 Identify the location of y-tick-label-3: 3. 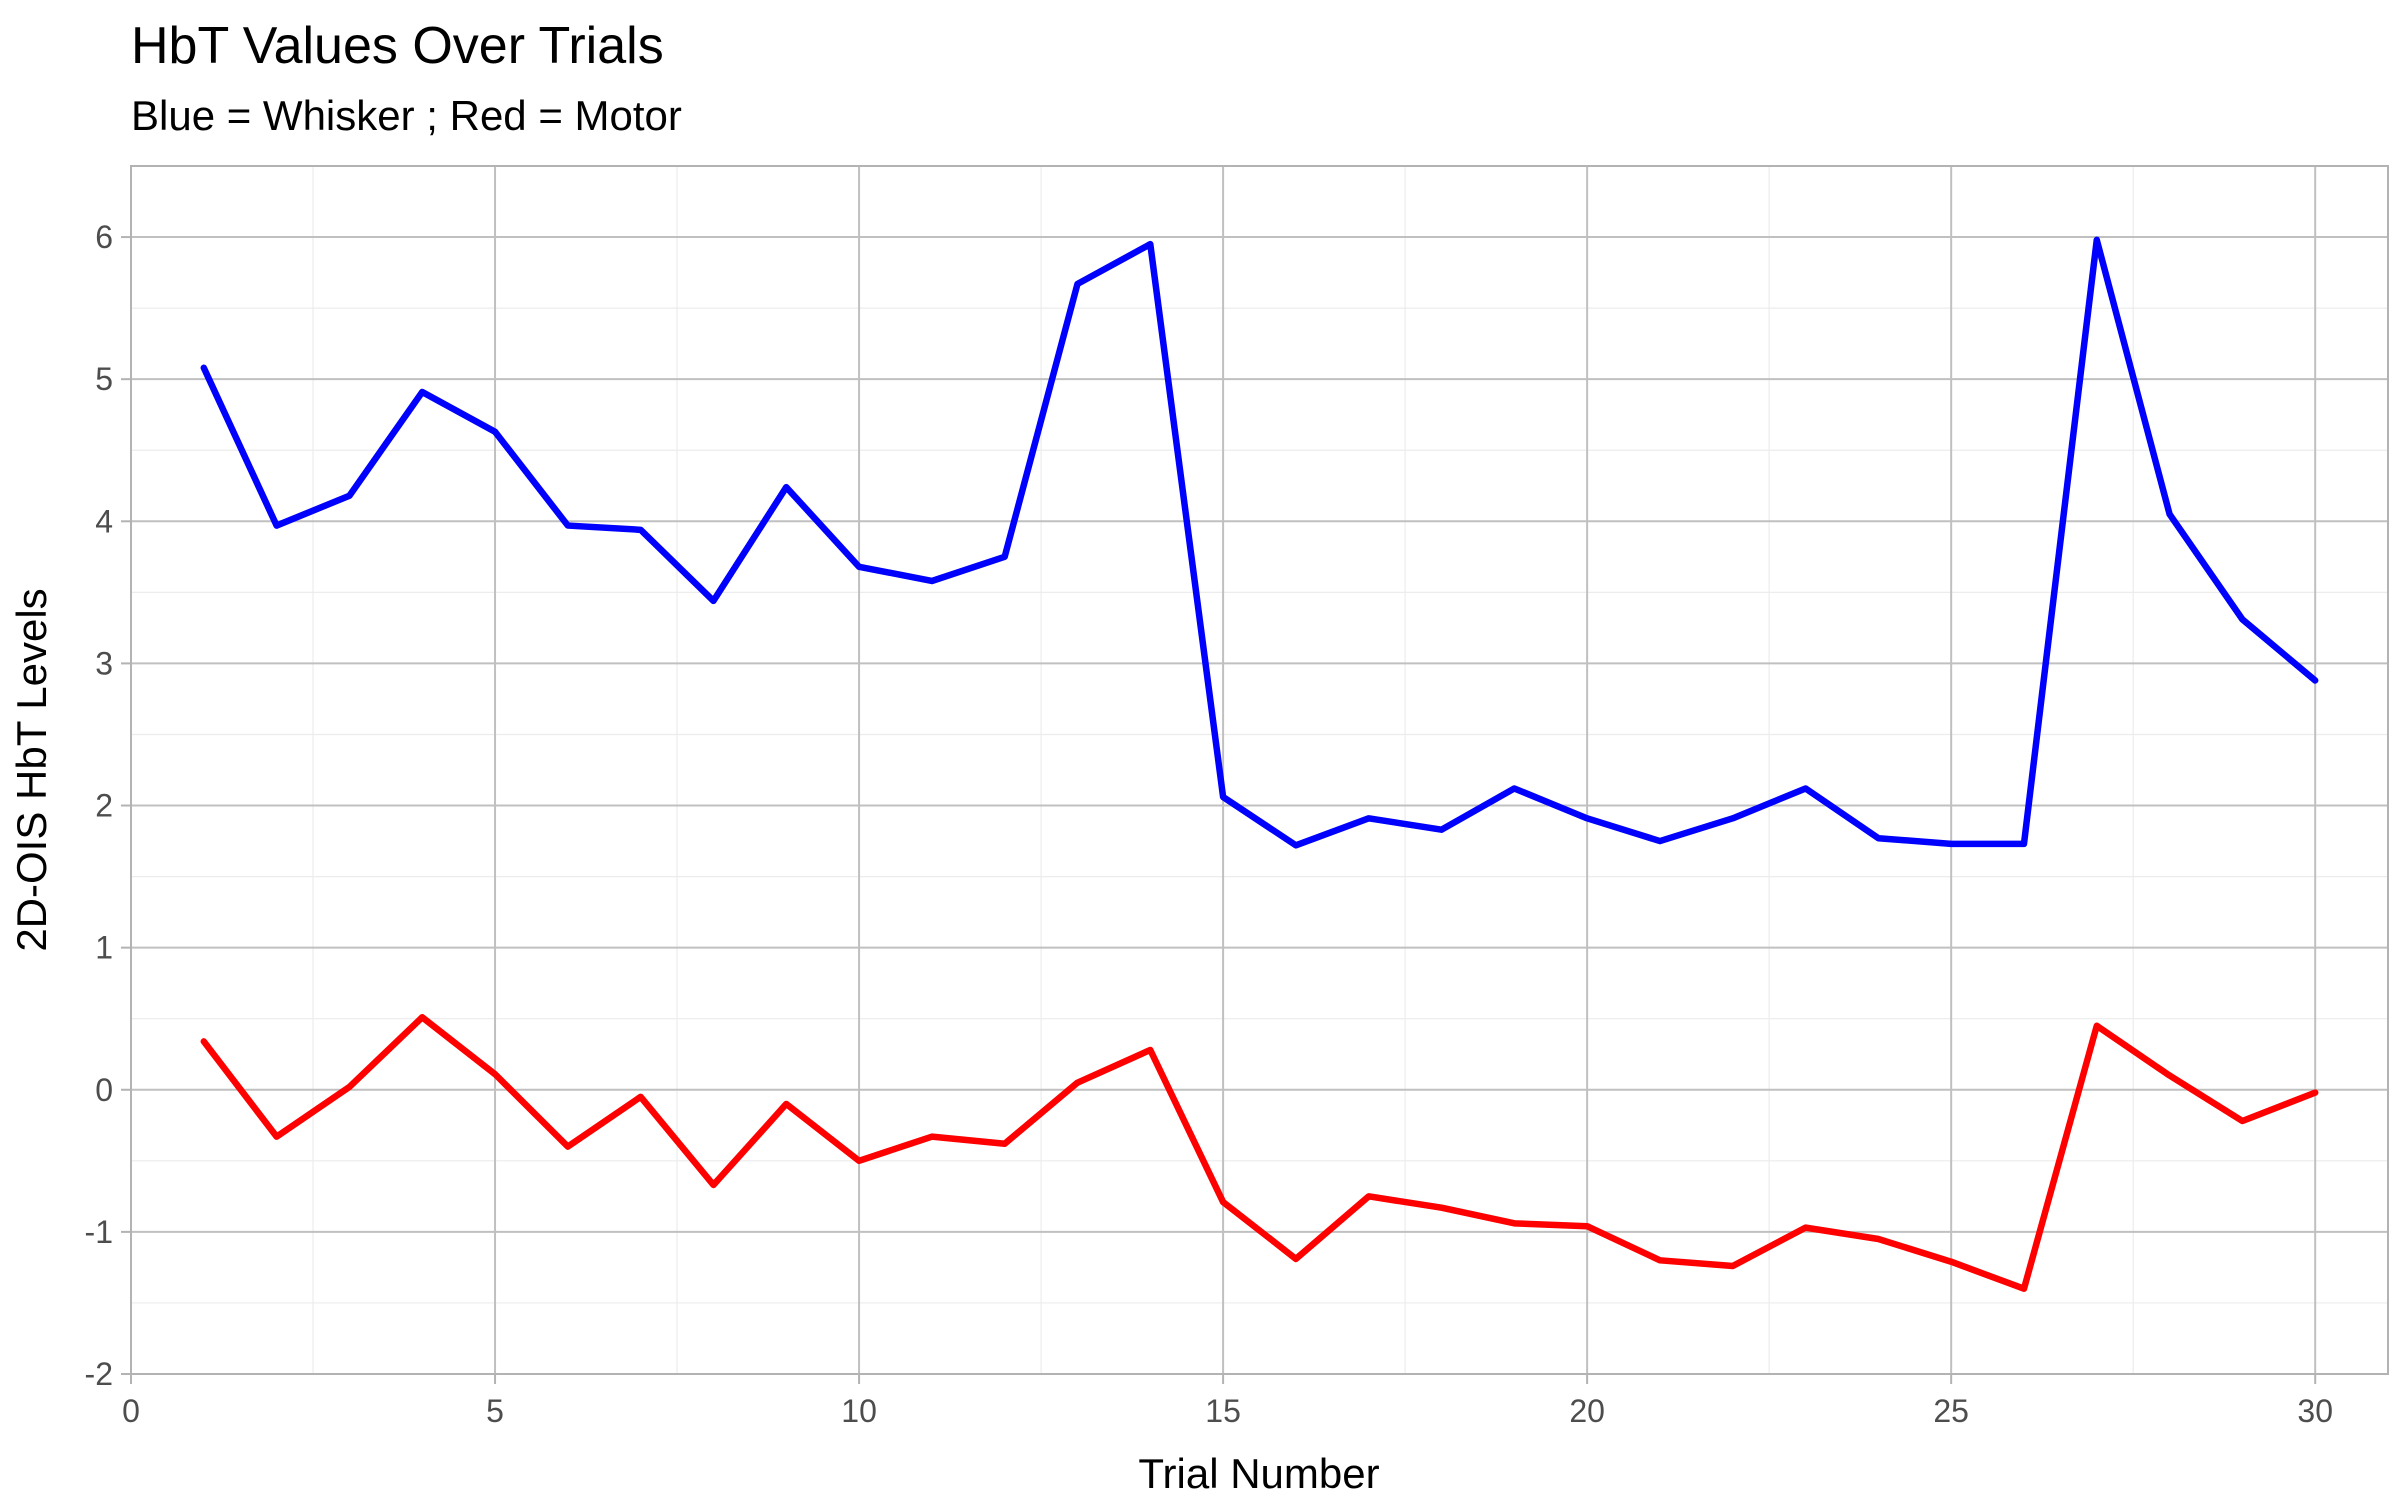
(104, 663).